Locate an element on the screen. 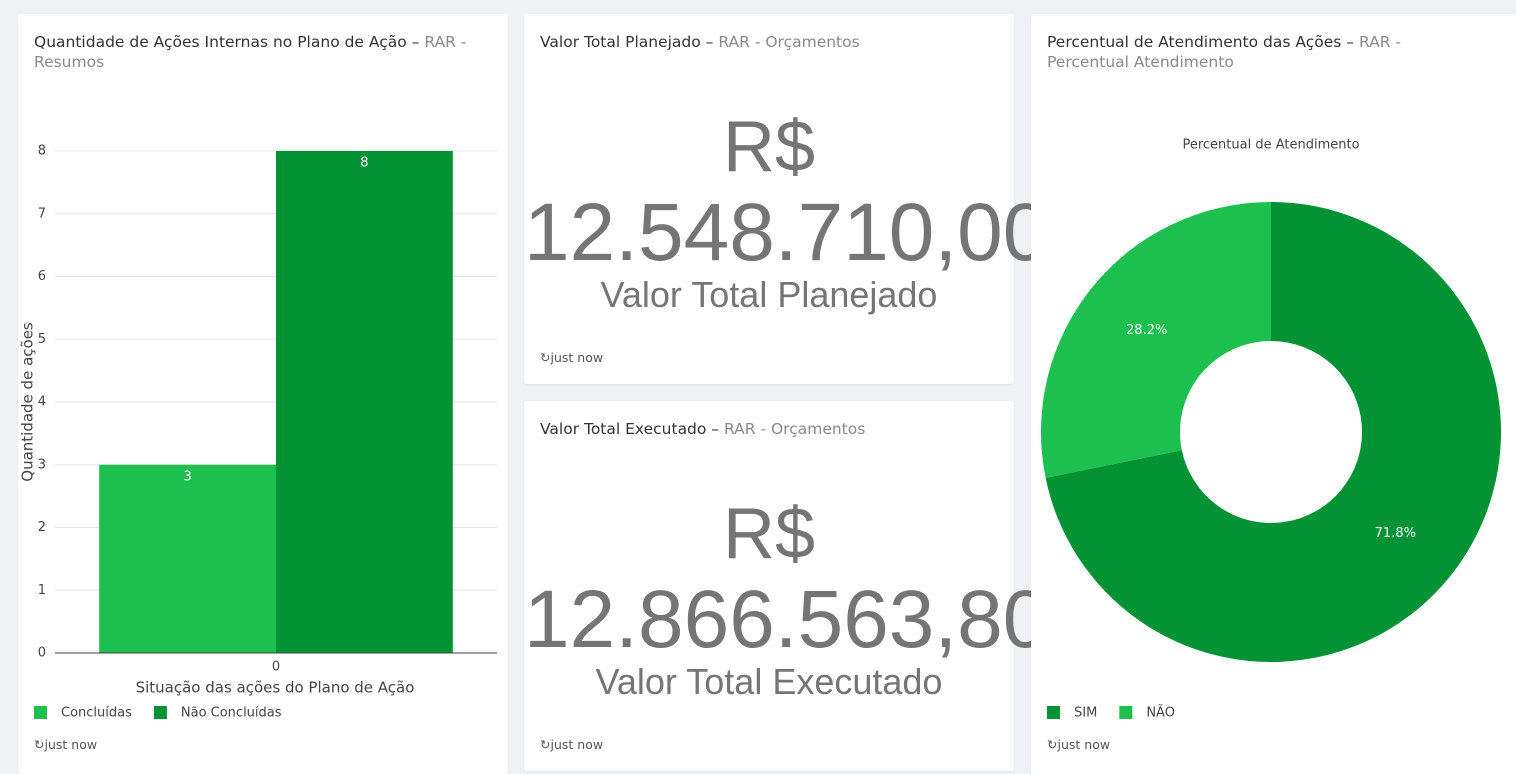  title: Percentual de Atendimento das Ações – is located at coordinates (1201, 42).